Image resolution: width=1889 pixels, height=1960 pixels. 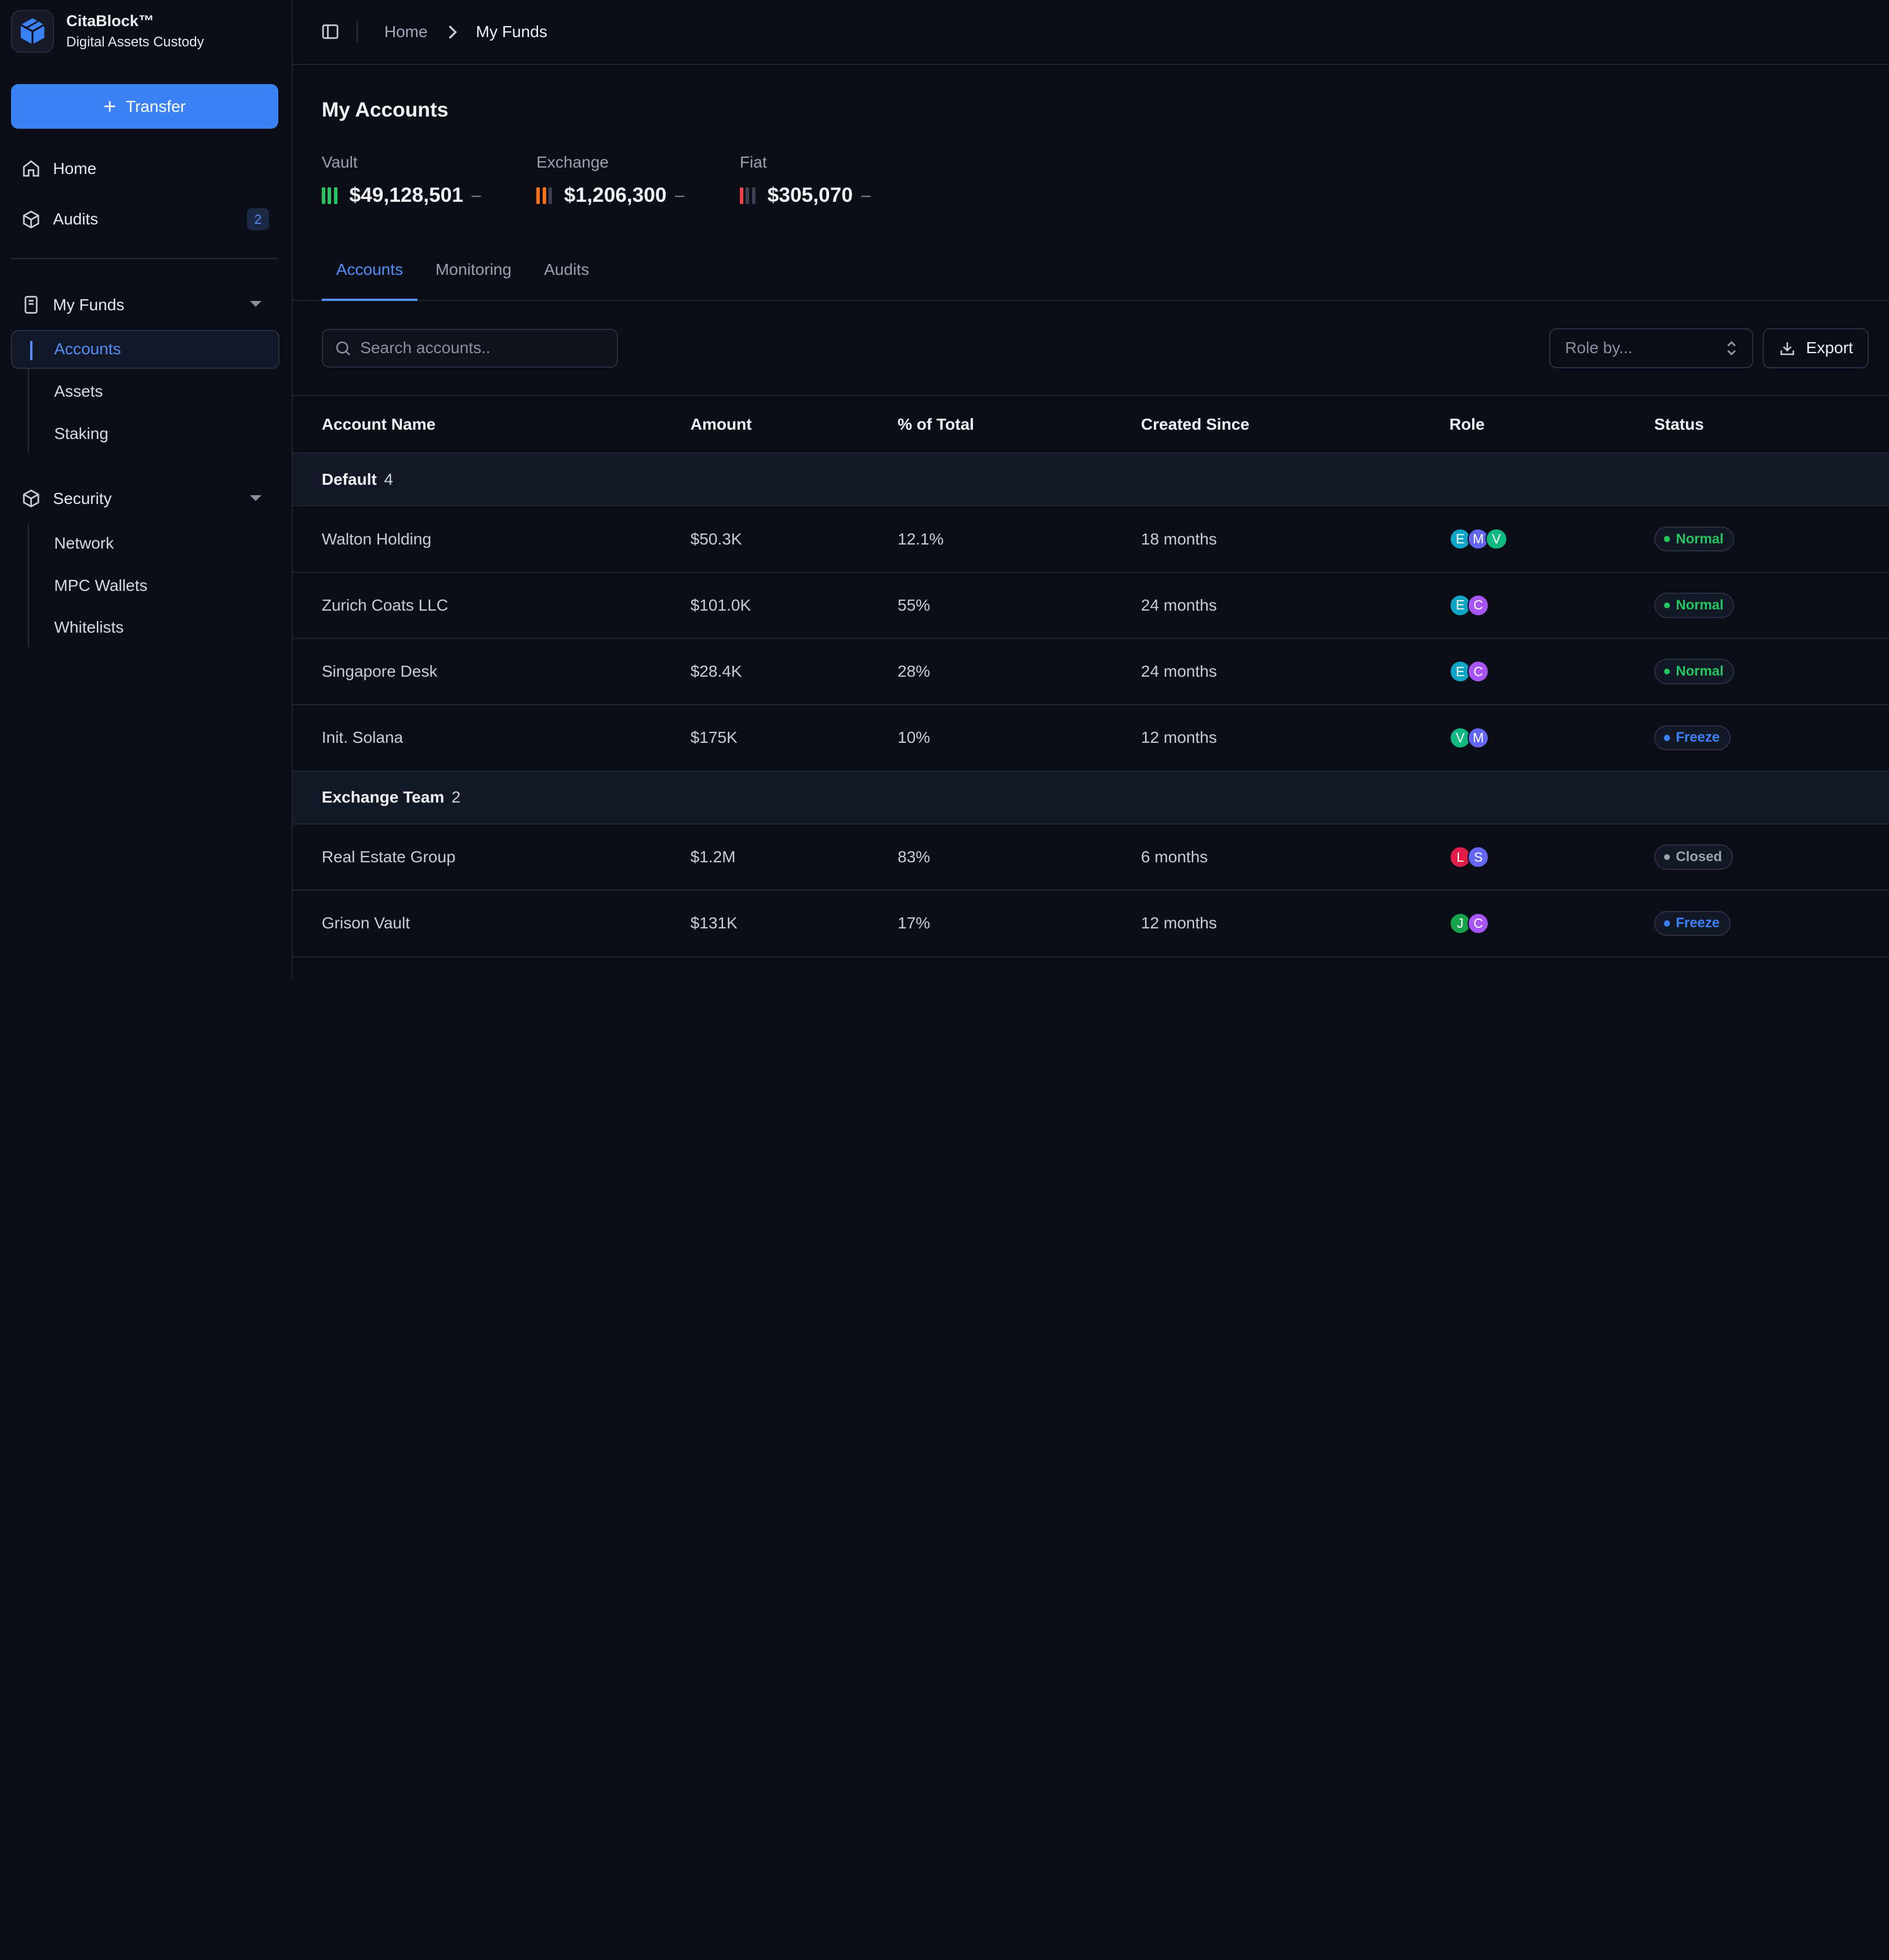 I want to click on sidebar-item-label: Home, so click(x=75, y=168).